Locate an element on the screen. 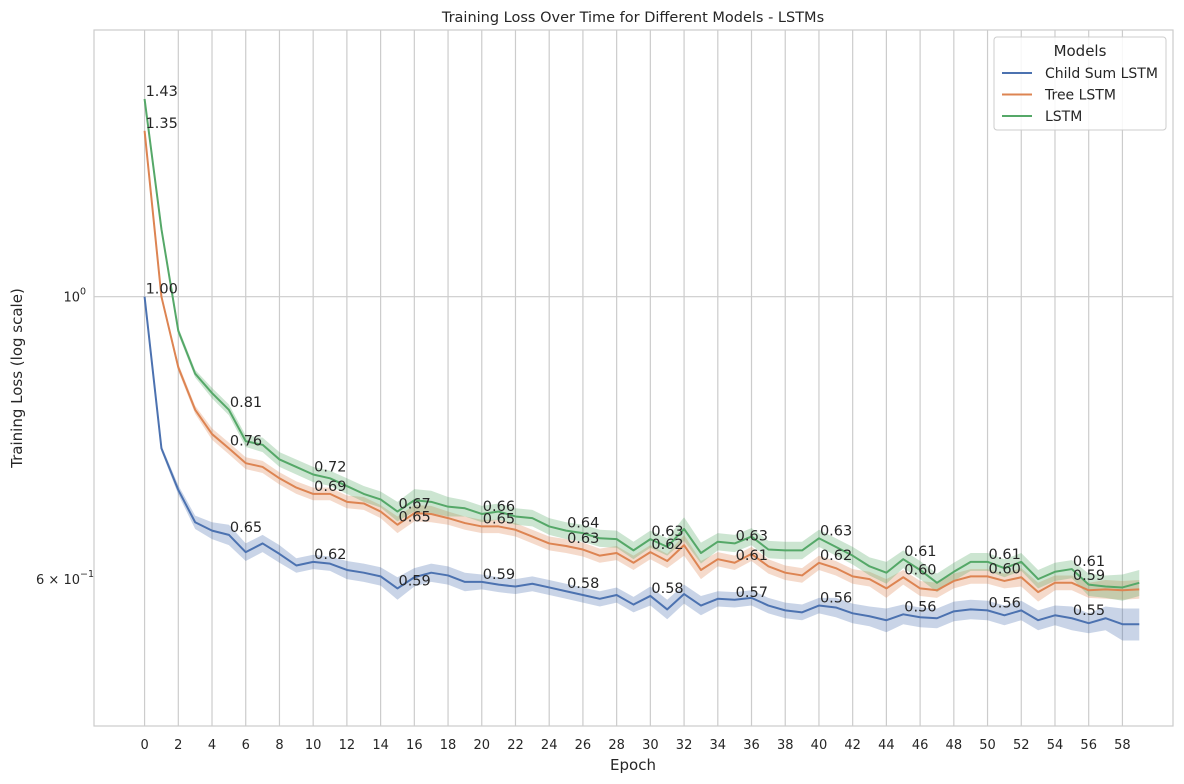 The height and width of the screenshot is (784, 1184). data-label: 0.69 is located at coordinates (330, 487).